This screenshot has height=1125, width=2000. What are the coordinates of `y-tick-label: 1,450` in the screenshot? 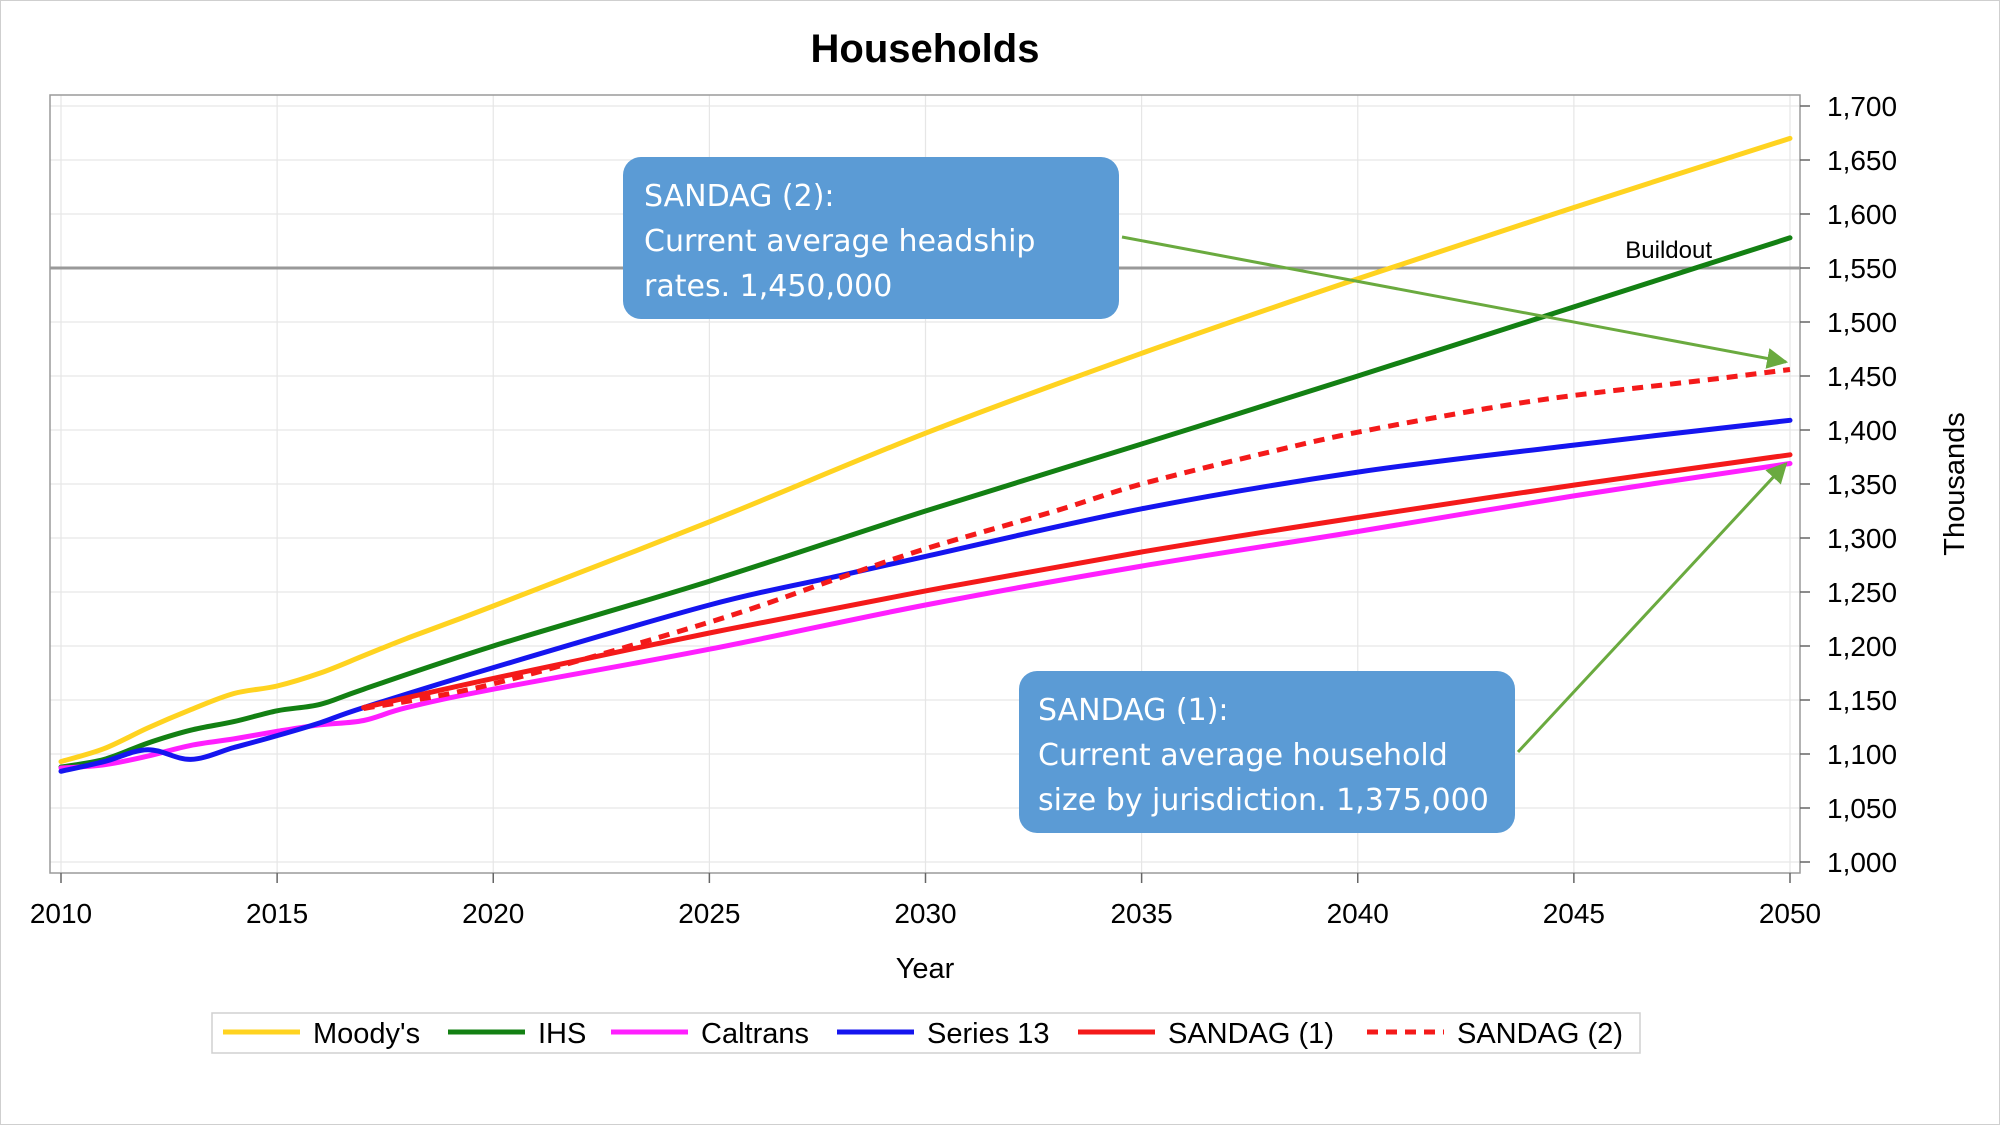 It's located at (1862, 376).